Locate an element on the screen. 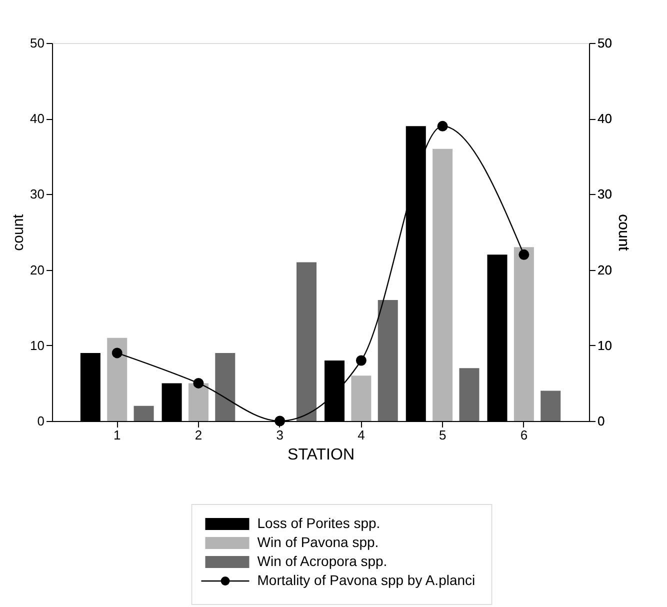 The height and width of the screenshot is (607, 667). x-tick-label: 6 is located at coordinates (524, 435).